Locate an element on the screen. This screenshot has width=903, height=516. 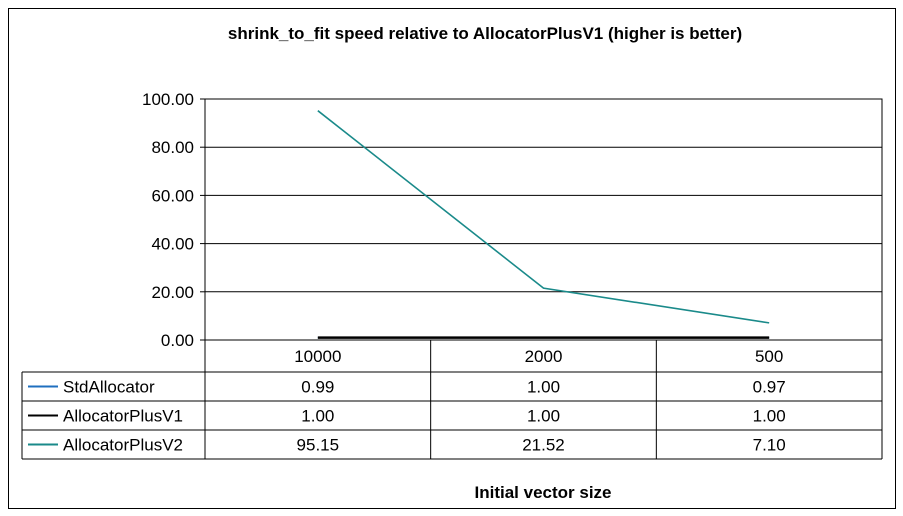
legend-label: AllocatorPlusV1 is located at coordinates (123, 416).